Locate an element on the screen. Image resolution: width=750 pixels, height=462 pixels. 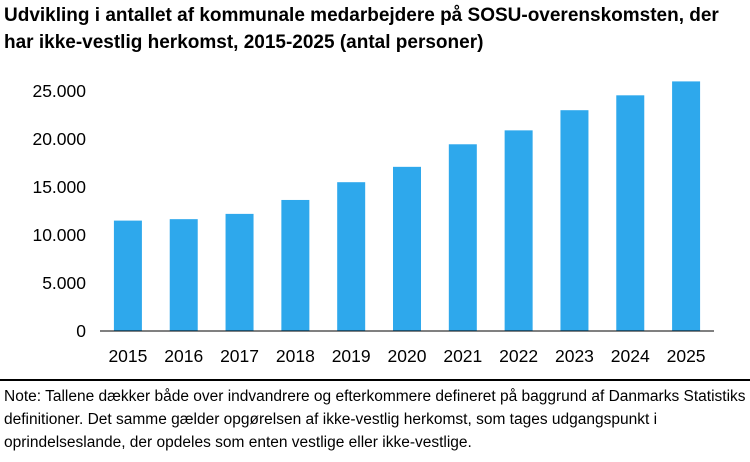
bar-2020 is located at coordinates (407, 248).